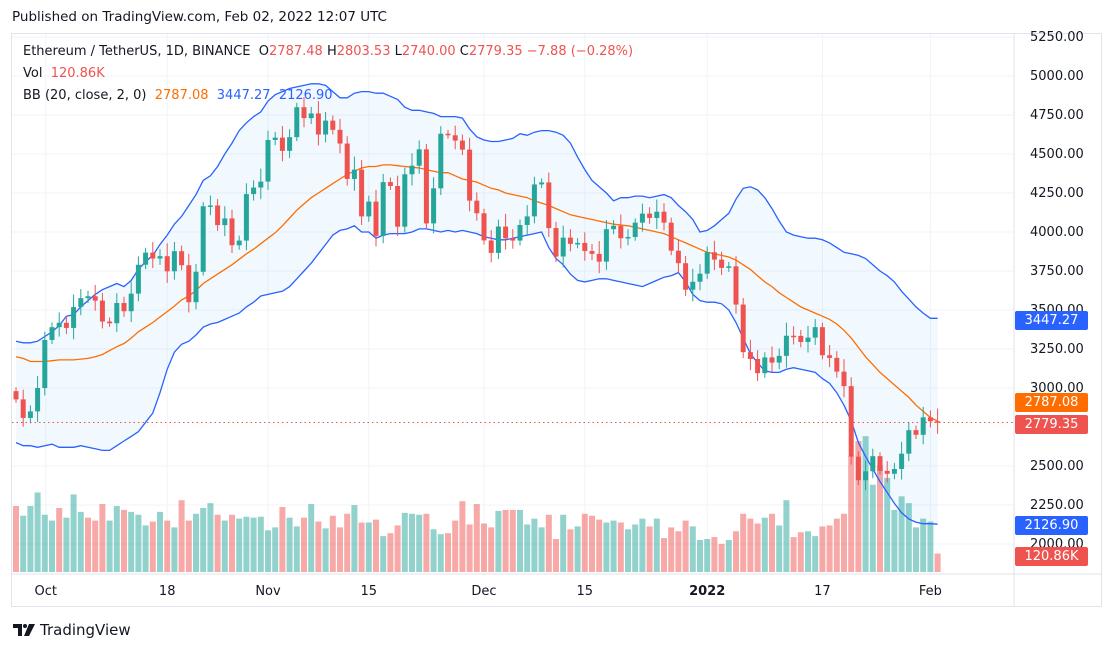 The width and height of the screenshot is (1115, 652). I want to click on y-tick-label: 4500.00, so click(1057, 154).